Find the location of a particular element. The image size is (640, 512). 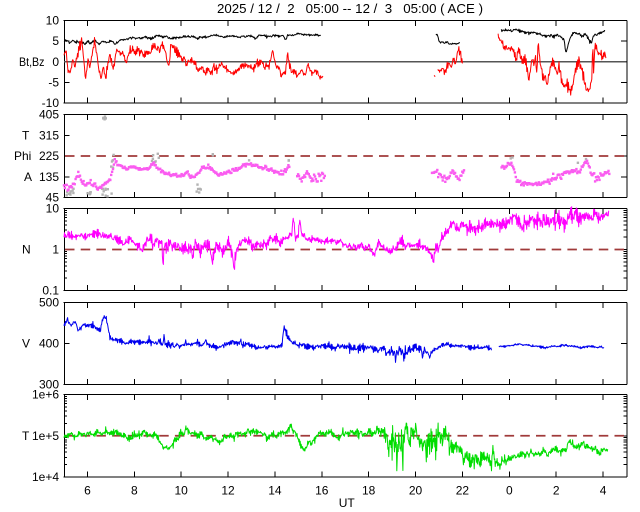

svg-text: 18 is located at coordinates (369, 491).